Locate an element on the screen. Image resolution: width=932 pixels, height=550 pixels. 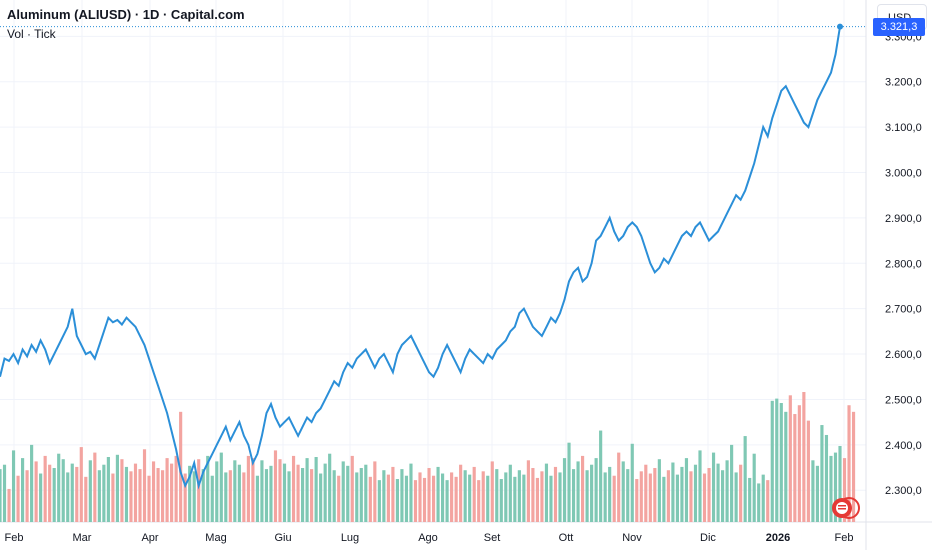
last-price-dot is located at coordinates (840, 26).